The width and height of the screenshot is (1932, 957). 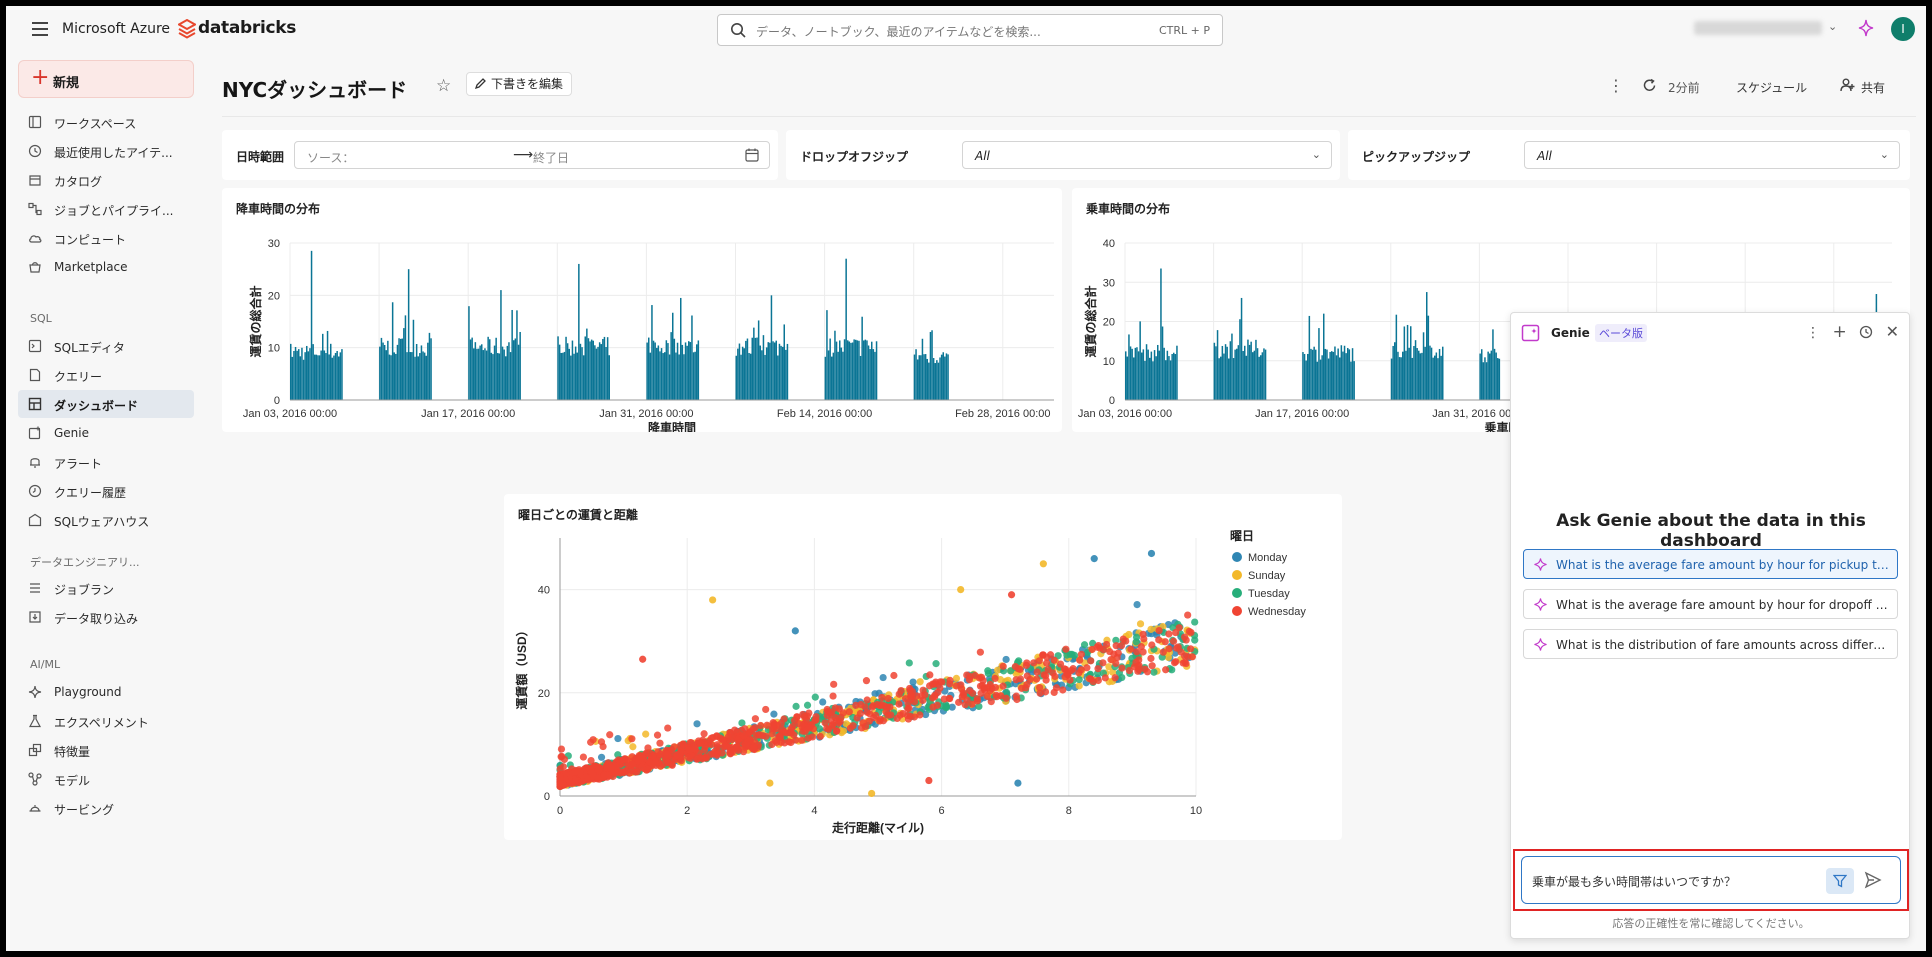 What do you see at coordinates (106, 617) in the screenshot?
I see `sidebar-item-de_items-1: データ取り込み` at bounding box center [106, 617].